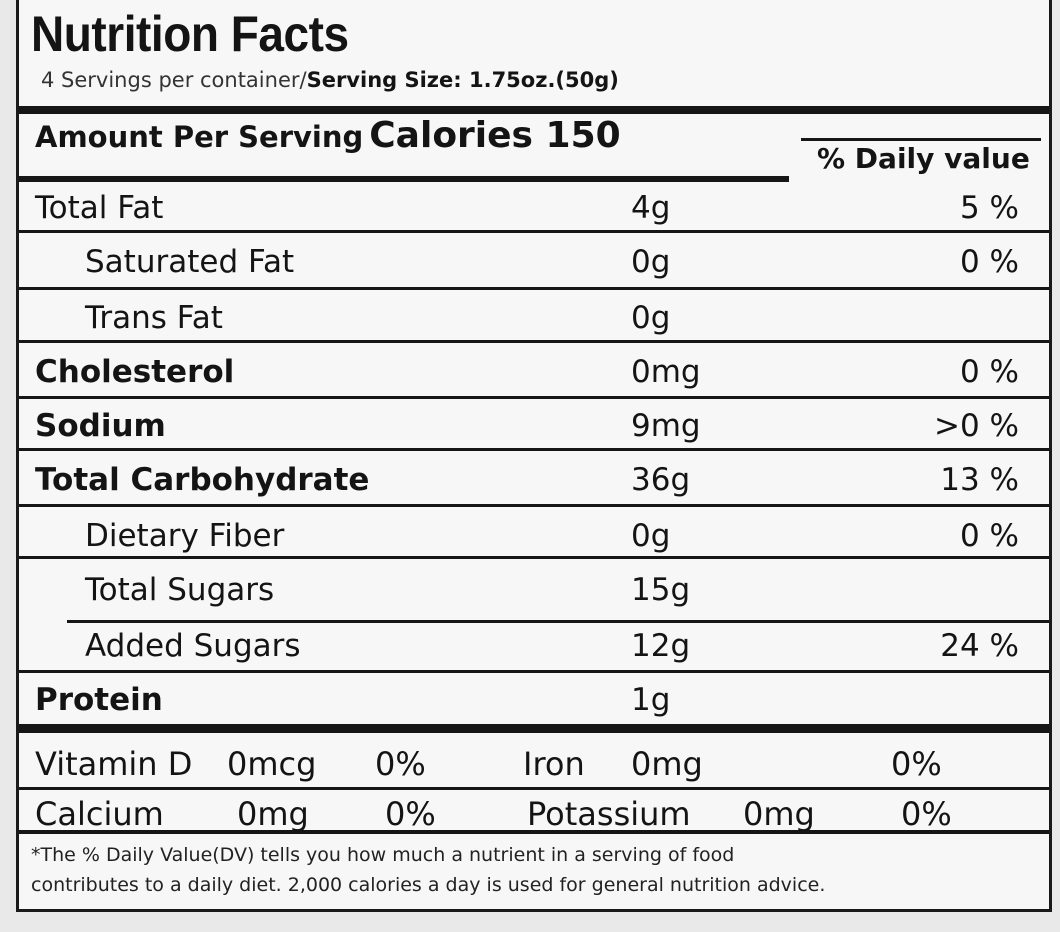 The height and width of the screenshot is (932, 1060). Describe the element at coordinates (666, 426) in the screenshot. I see `nutrient-amount: 9mg` at that location.